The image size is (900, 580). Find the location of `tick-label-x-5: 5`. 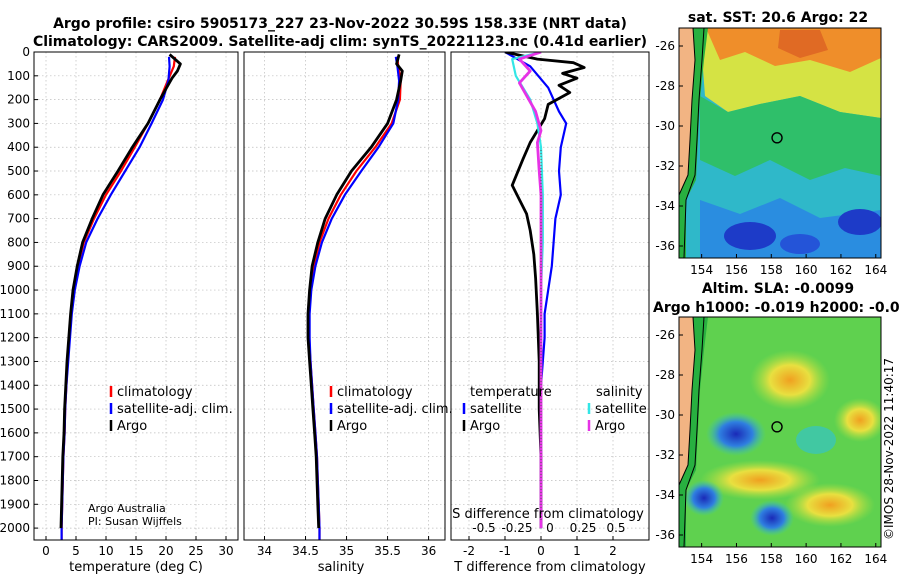

tick-label-x-5: 5 is located at coordinates (76, 551).